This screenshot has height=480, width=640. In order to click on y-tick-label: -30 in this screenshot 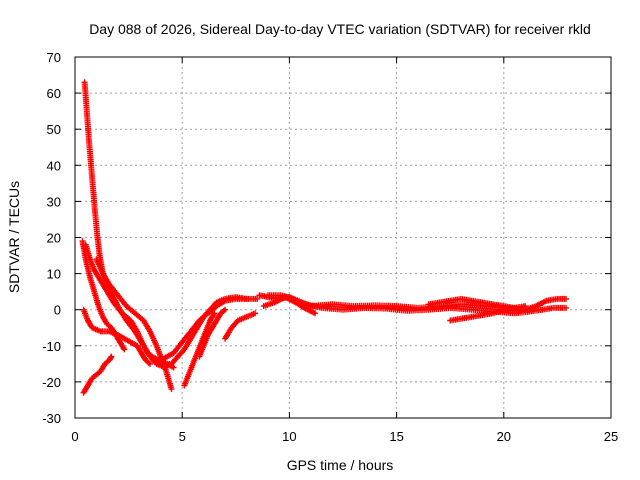, I will do `click(51, 418)`.